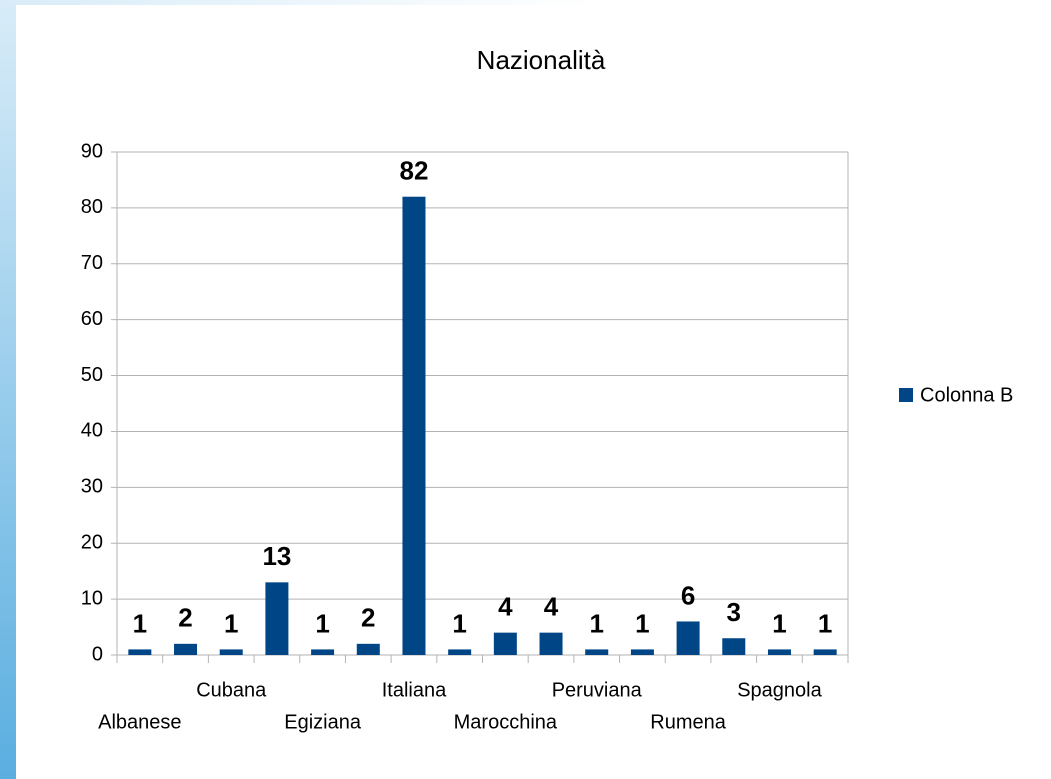 The height and width of the screenshot is (779, 1051). What do you see at coordinates (231, 690) in the screenshot?
I see `x-tick-label: Cubana` at bounding box center [231, 690].